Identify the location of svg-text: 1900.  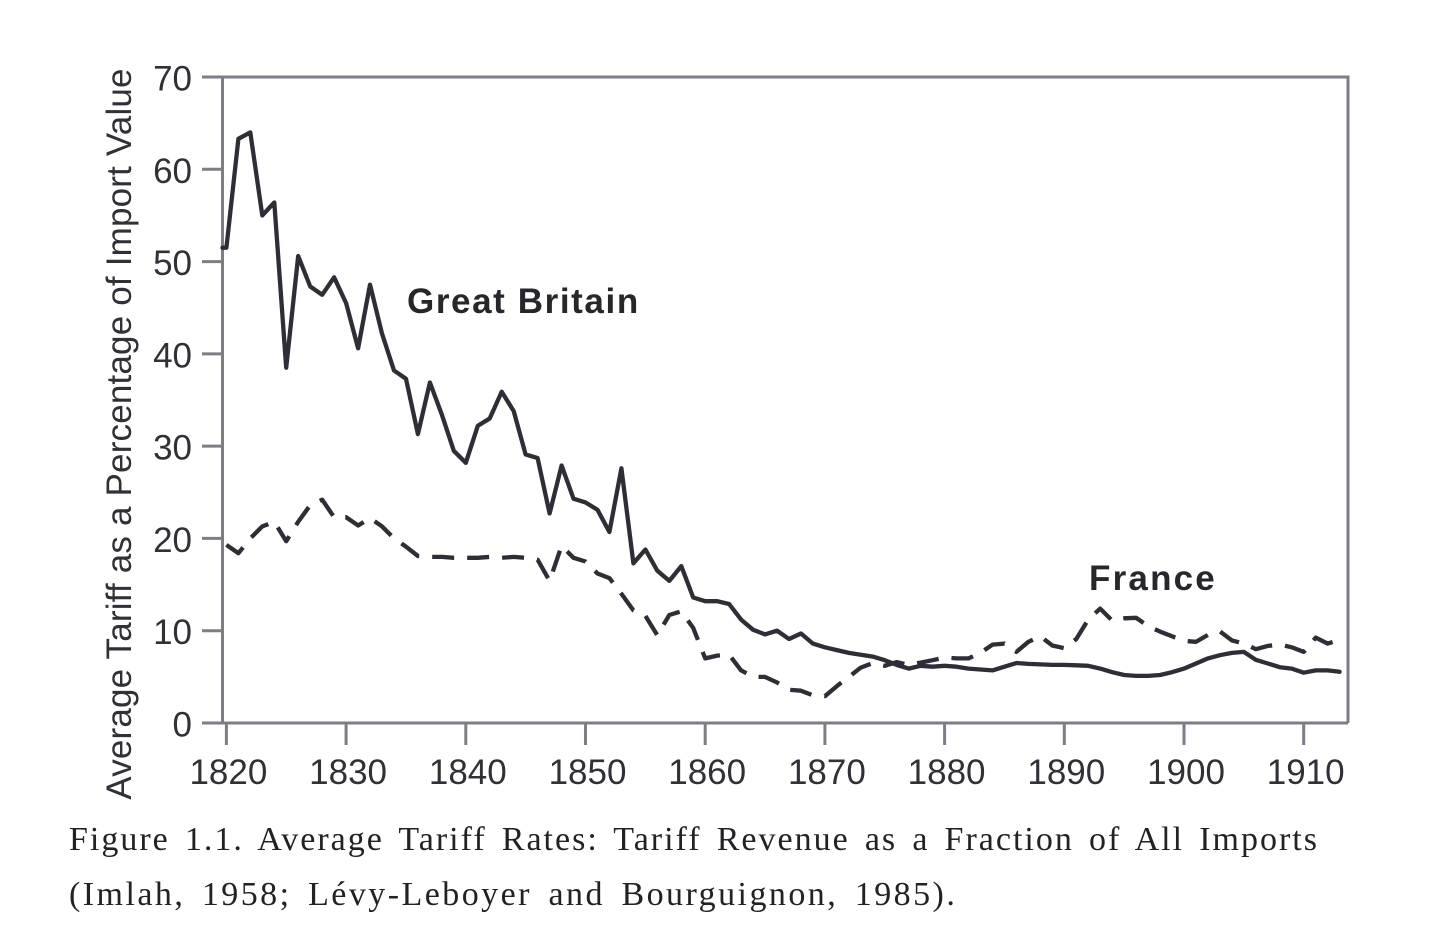
(1186, 772).